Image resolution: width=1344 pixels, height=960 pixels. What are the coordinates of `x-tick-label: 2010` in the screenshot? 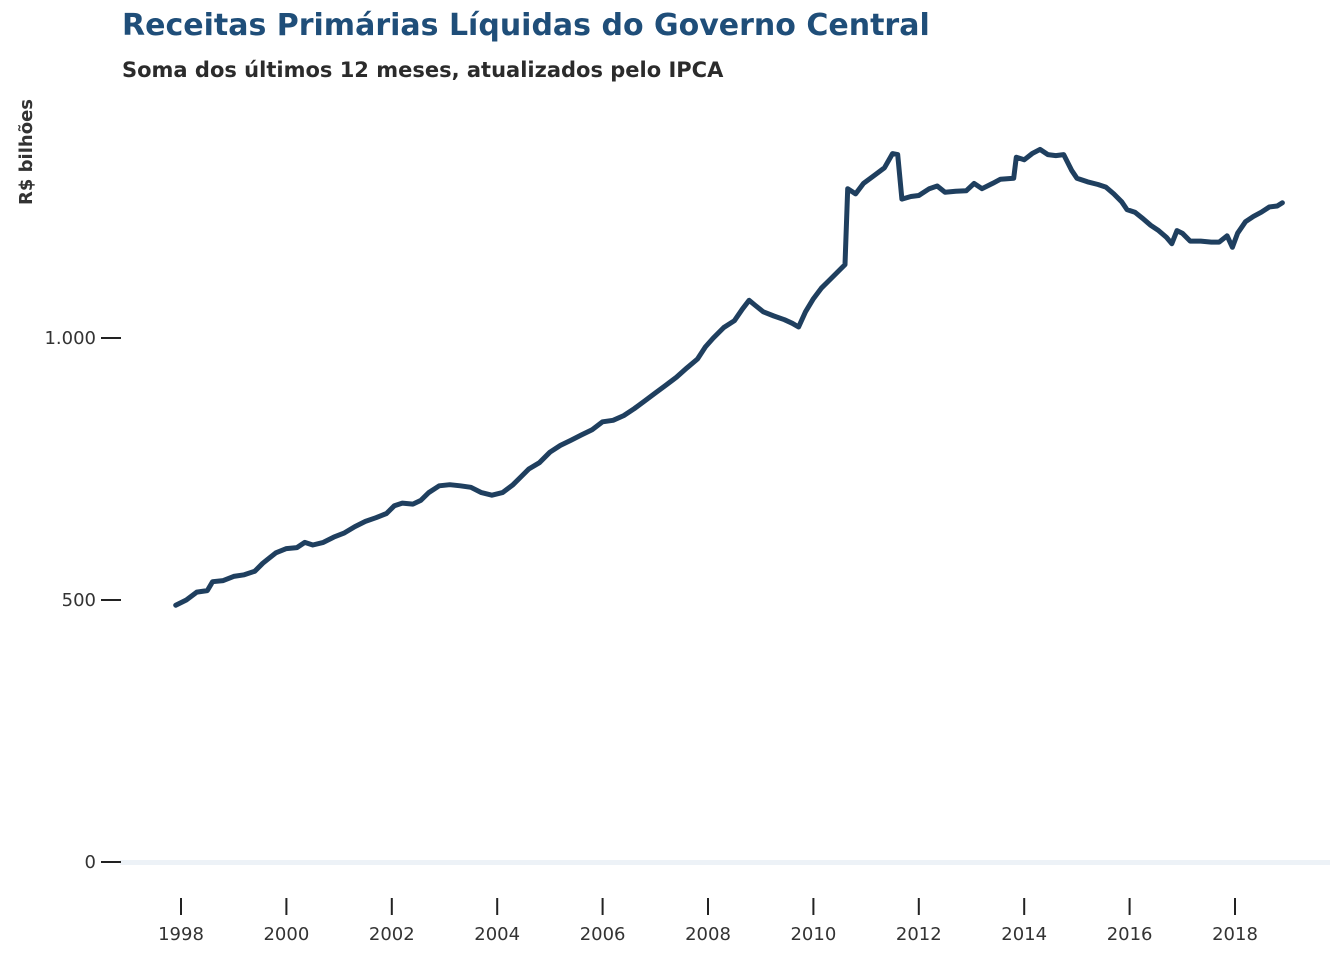 It's located at (813, 934).